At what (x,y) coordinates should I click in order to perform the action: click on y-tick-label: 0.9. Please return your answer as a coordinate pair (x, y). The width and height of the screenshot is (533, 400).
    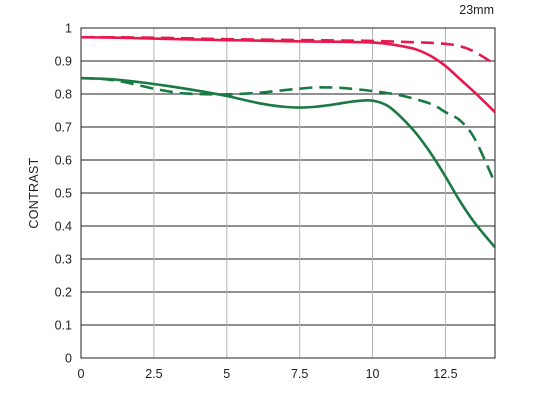
    Looking at the image, I should click on (63, 62).